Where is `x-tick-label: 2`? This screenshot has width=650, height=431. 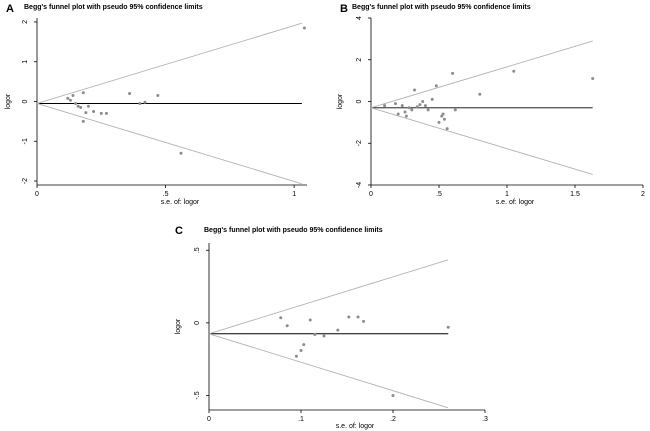 x-tick-label: 2 is located at coordinates (643, 194).